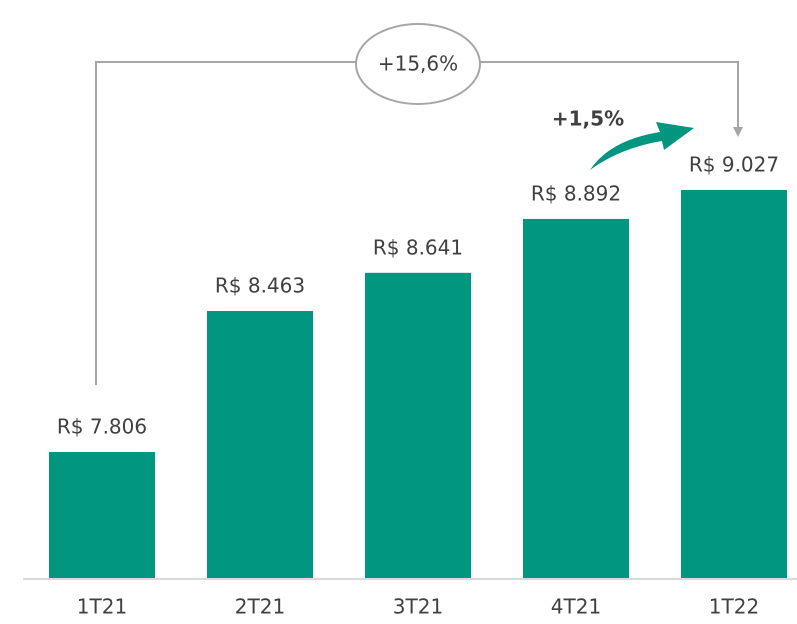 The height and width of the screenshot is (624, 797). I want to click on growth-ellipse, so click(418, 64).